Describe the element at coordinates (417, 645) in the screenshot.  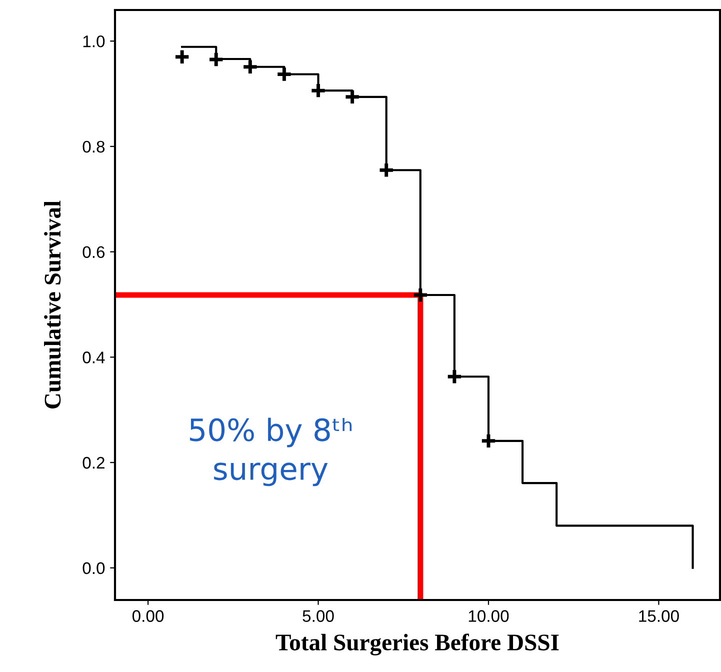
I see `x-axis-title: Total Surgeries Before DSSI` at that location.